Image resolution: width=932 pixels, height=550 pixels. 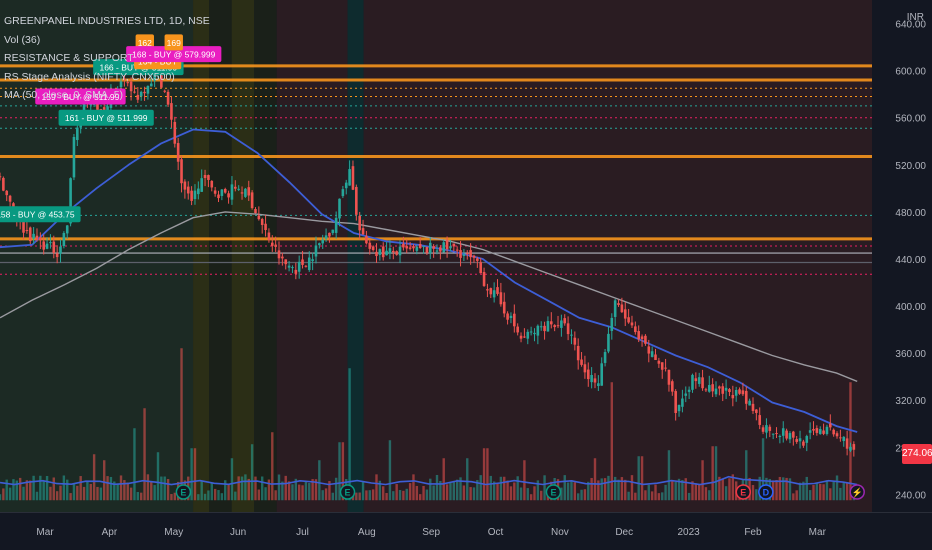 I want to click on price-axis-panel, so click(x=902, y=275).